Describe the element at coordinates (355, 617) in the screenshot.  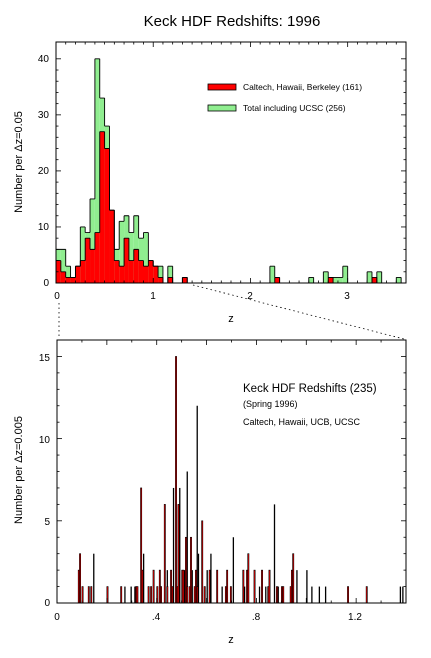
I see `x-tick-label: 1.2` at that location.